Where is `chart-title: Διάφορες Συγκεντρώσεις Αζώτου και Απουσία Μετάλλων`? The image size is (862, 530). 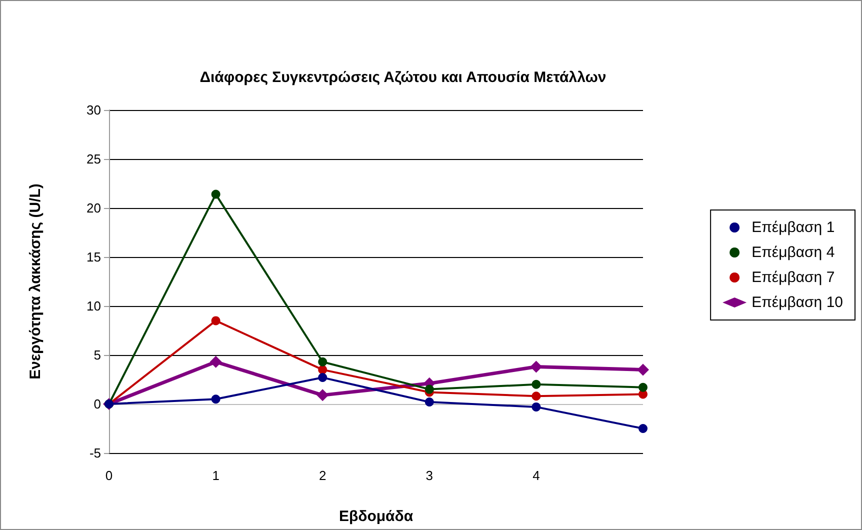 chart-title: Διάφορες Συγκεντρώσεις Αζώτου και Απουσία Μετάλλων is located at coordinates (403, 77).